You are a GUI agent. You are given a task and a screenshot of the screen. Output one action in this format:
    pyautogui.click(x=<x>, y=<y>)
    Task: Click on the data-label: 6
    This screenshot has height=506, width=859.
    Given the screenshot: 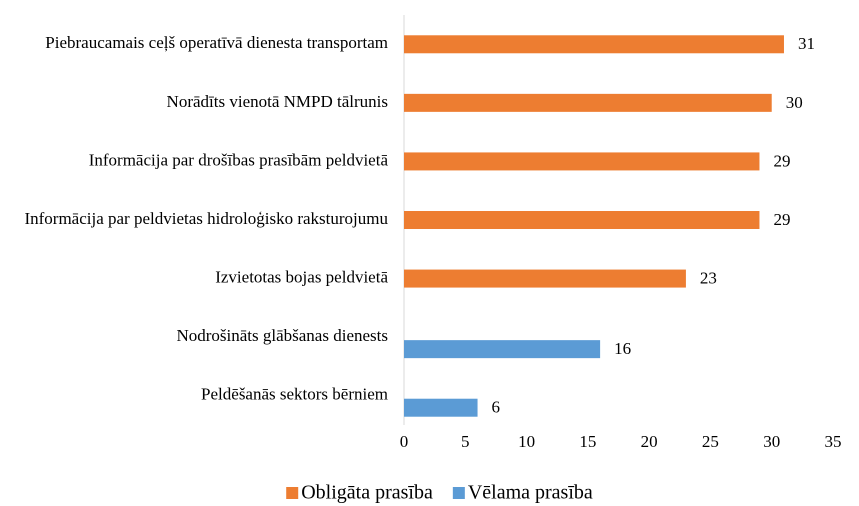 What is the action you would take?
    pyautogui.click(x=496, y=407)
    